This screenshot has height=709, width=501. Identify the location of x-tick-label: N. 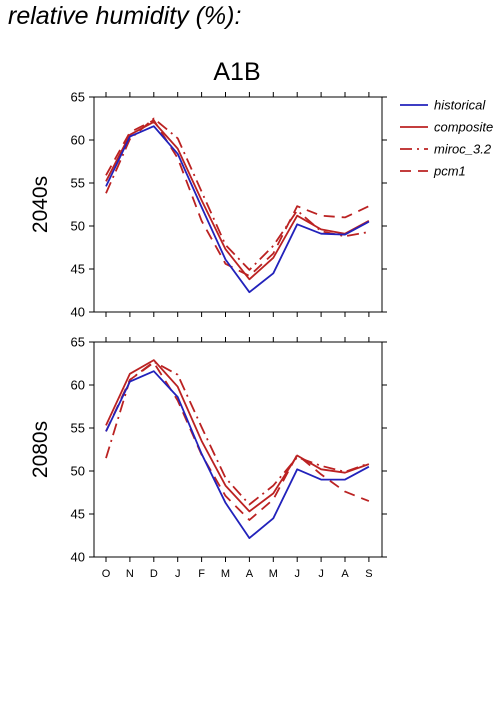
(130, 574).